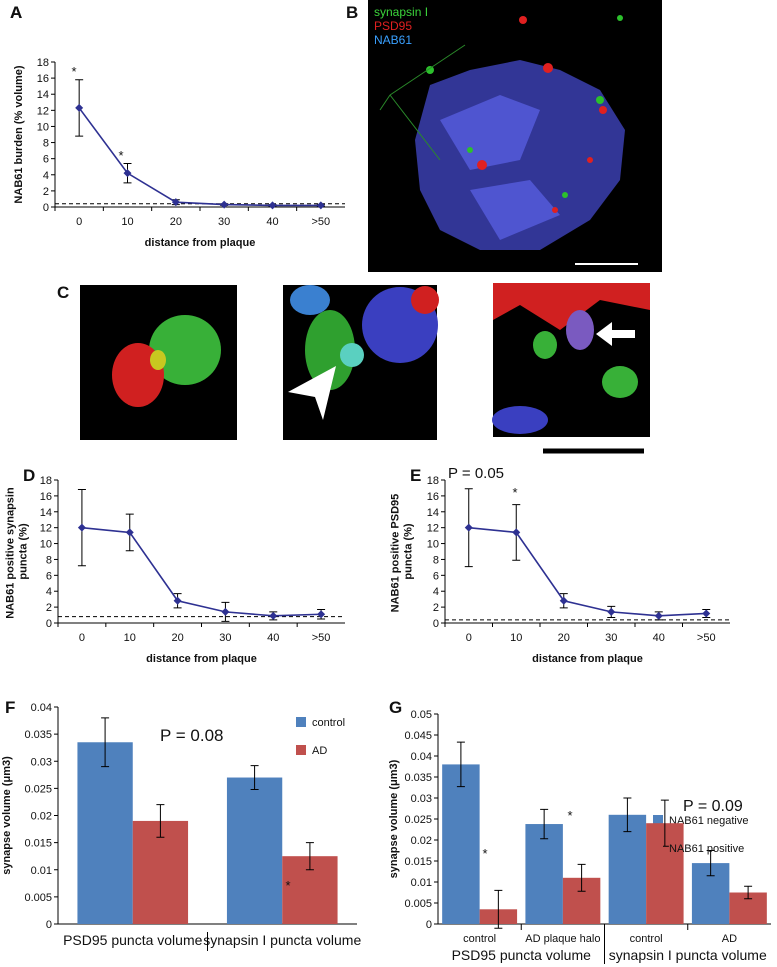  I want to click on y-axis-label: NAB61 positive synapsin puncta (%), so click(16, 551).